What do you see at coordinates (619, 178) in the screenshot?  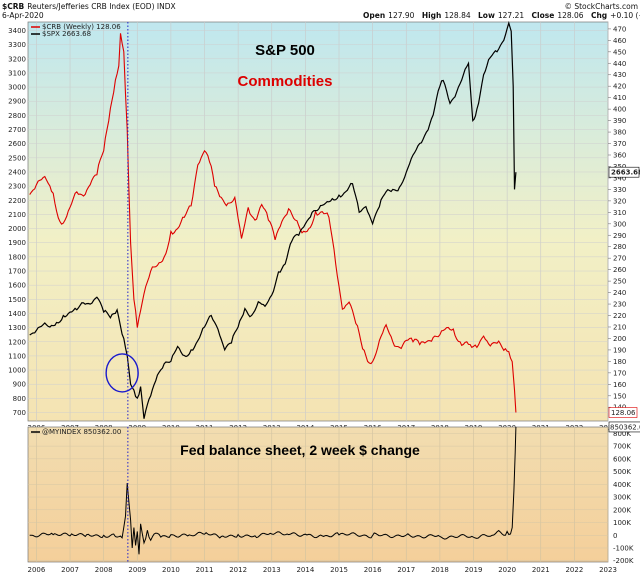 I see `right-tick-label: 340` at bounding box center [619, 178].